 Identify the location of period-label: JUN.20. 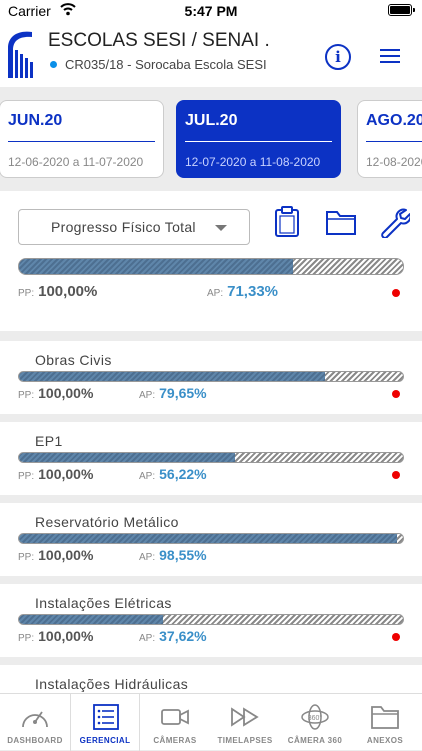
(35, 120).